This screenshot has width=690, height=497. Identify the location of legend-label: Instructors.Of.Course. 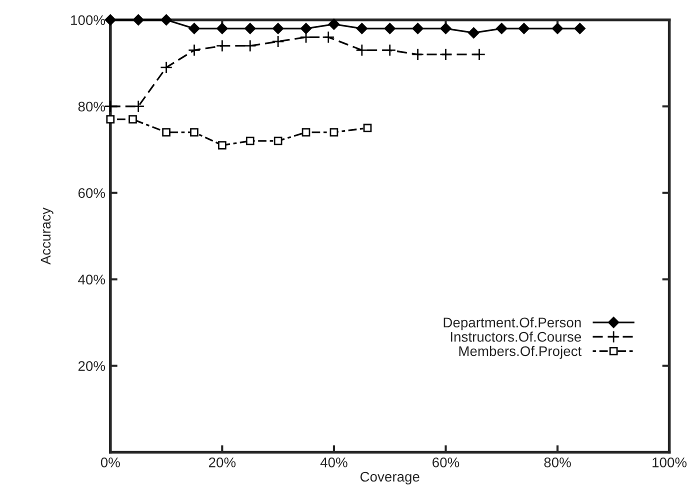
(516, 337).